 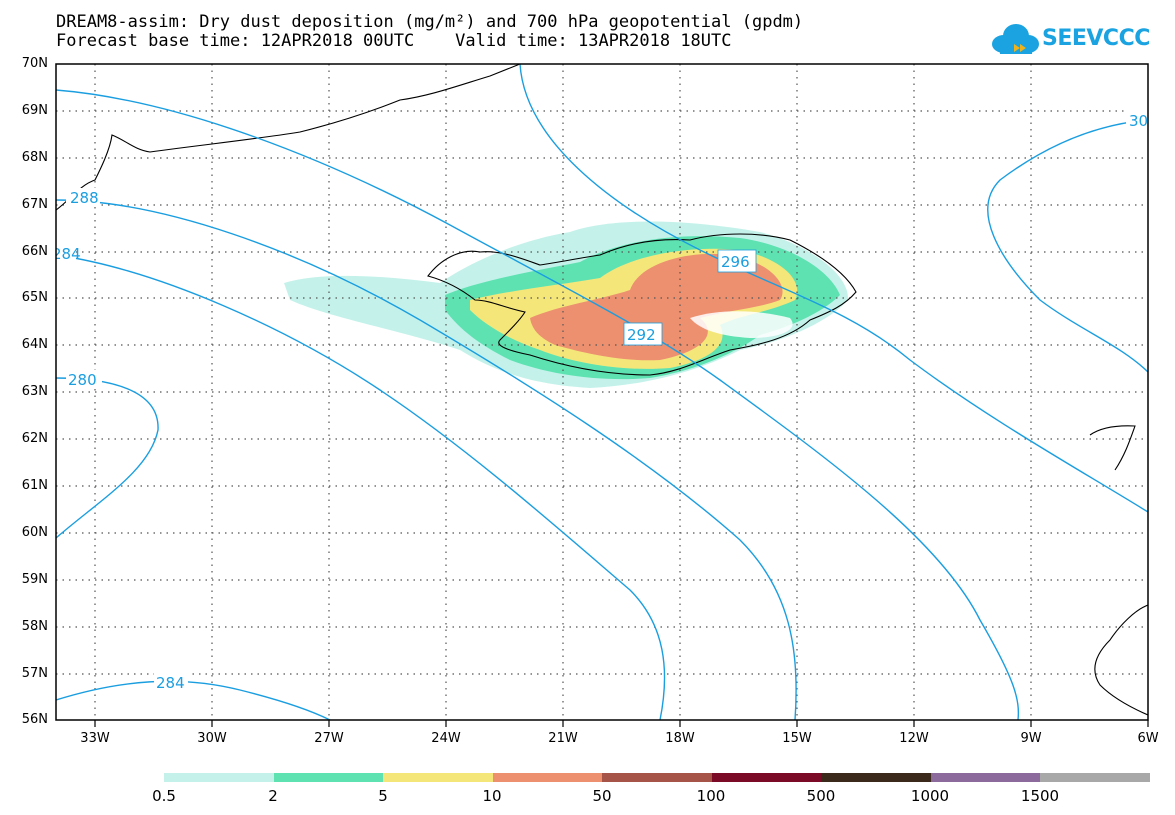 I want to click on scotland-coast, so click(x=1121, y=660).